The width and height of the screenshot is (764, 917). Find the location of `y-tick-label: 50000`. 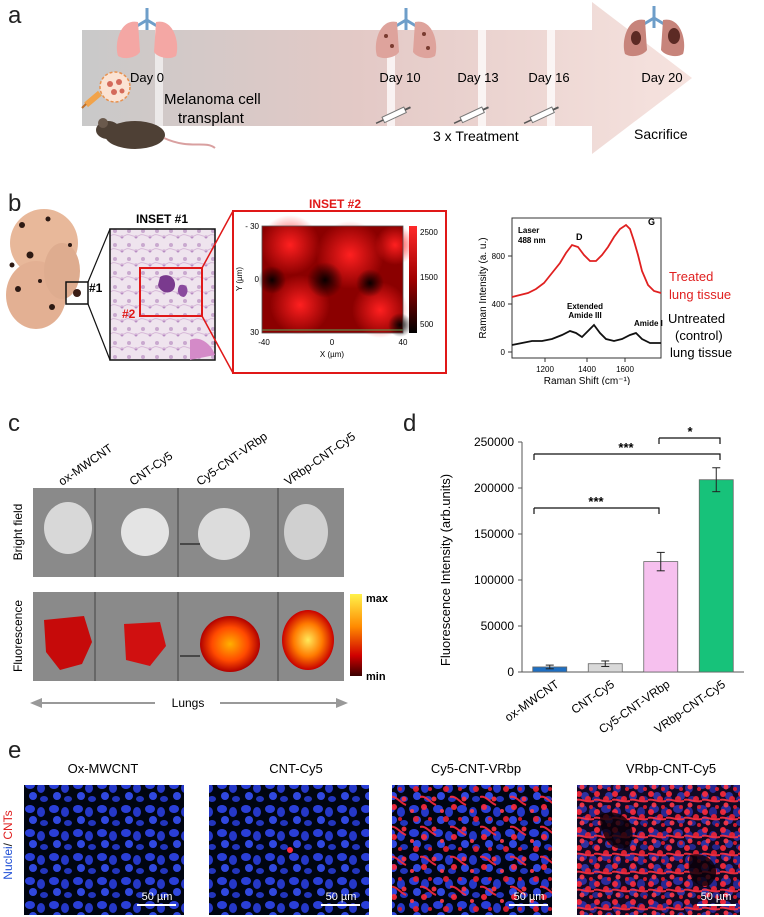

y-tick-label: 50000 is located at coordinates (498, 626).